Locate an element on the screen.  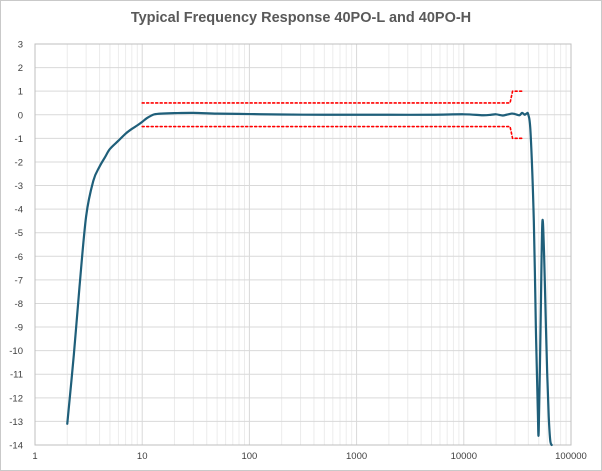
x-tick-label: 100 is located at coordinates (249, 456).